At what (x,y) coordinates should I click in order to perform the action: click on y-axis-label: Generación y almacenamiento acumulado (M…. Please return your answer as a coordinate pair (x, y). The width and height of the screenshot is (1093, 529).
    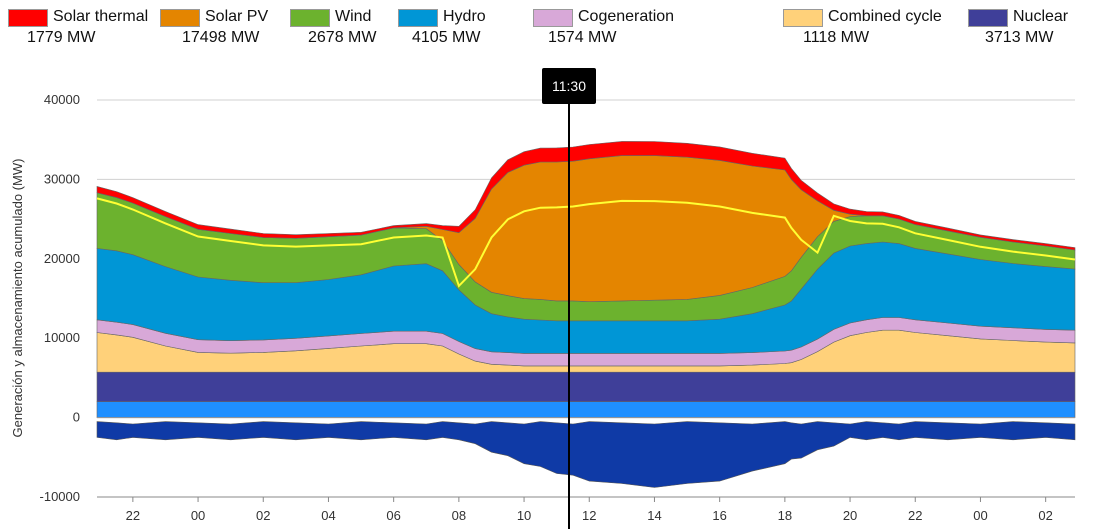
    Looking at the image, I should click on (17, 298).